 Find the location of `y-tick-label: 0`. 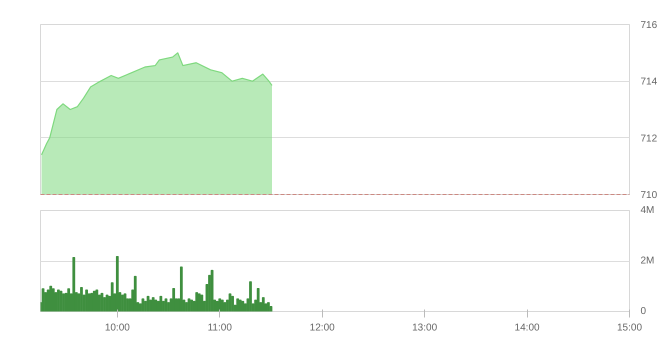

y-tick-label: 0 is located at coordinates (643, 311).